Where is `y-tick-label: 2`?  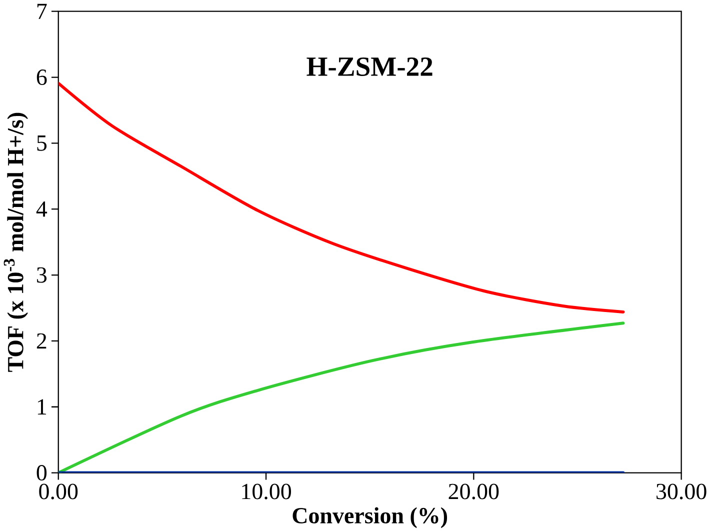 y-tick-label: 2 is located at coordinates (41, 341).